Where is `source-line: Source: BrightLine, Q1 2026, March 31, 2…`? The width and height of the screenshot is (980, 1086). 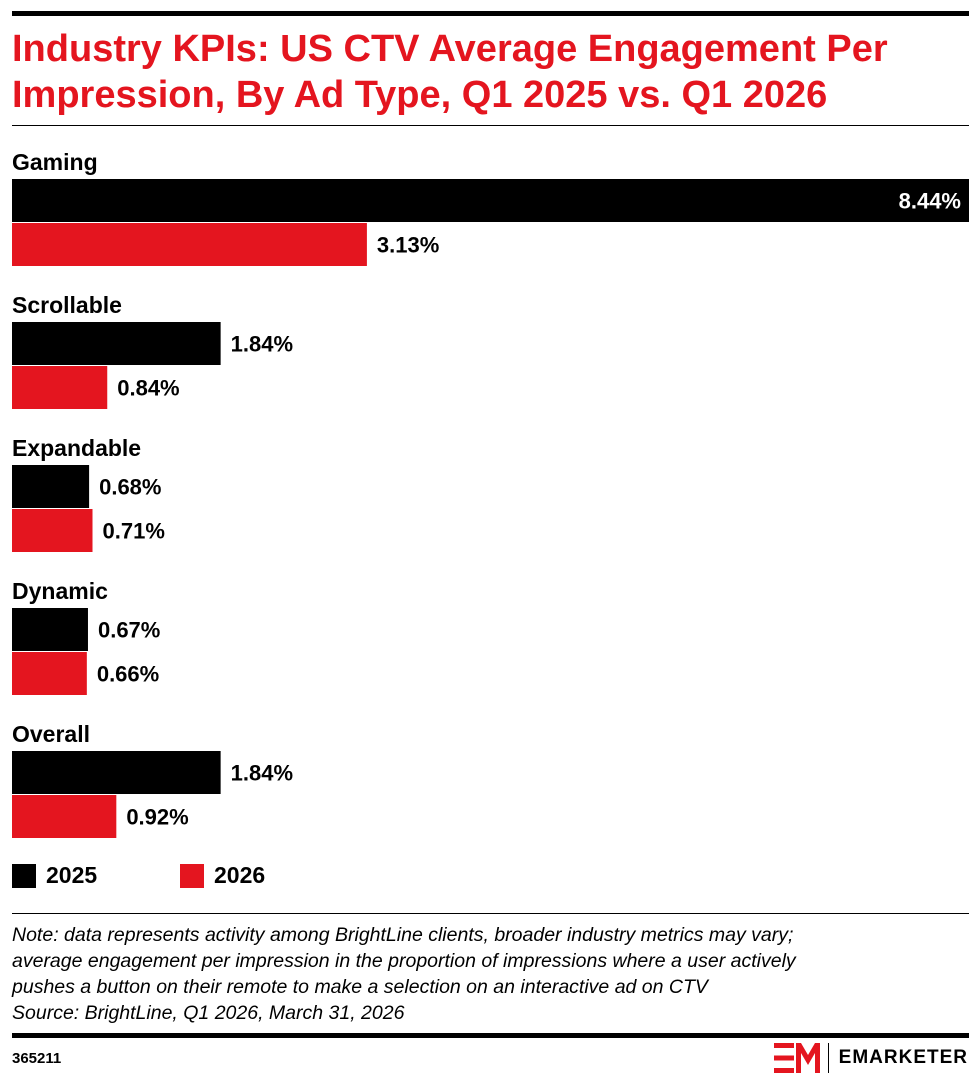
source-line: Source: BrightLine, Q1 2026, March 31, 2… is located at coordinates (208, 1013).